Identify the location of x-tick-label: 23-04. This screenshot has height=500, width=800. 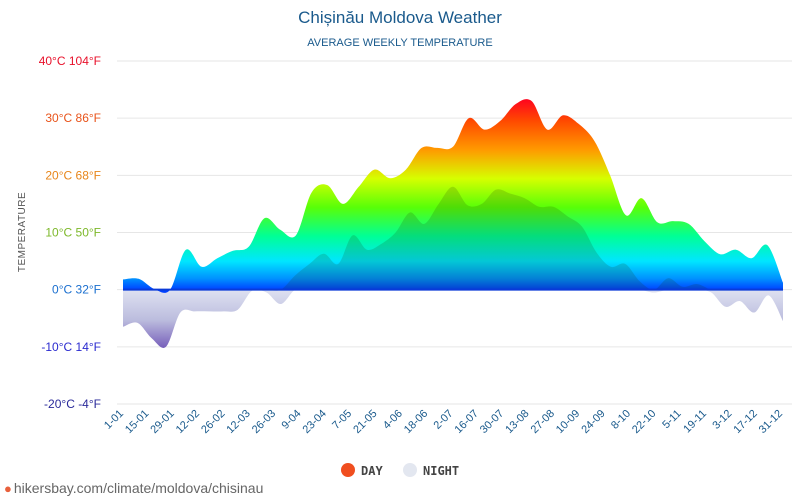
(315, 422).